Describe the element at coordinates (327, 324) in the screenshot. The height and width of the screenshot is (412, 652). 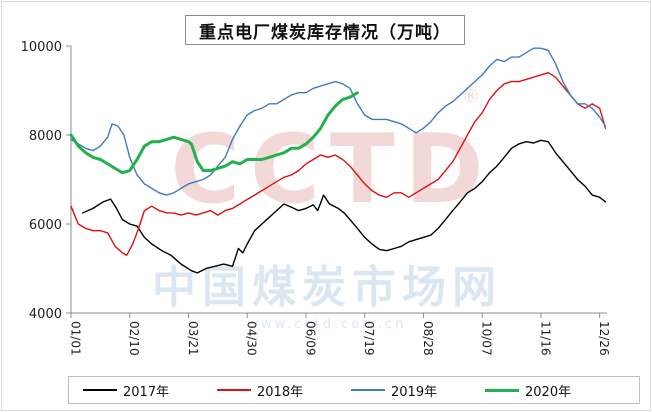
I see `watermark-url: www.cctd.com.cn` at that location.